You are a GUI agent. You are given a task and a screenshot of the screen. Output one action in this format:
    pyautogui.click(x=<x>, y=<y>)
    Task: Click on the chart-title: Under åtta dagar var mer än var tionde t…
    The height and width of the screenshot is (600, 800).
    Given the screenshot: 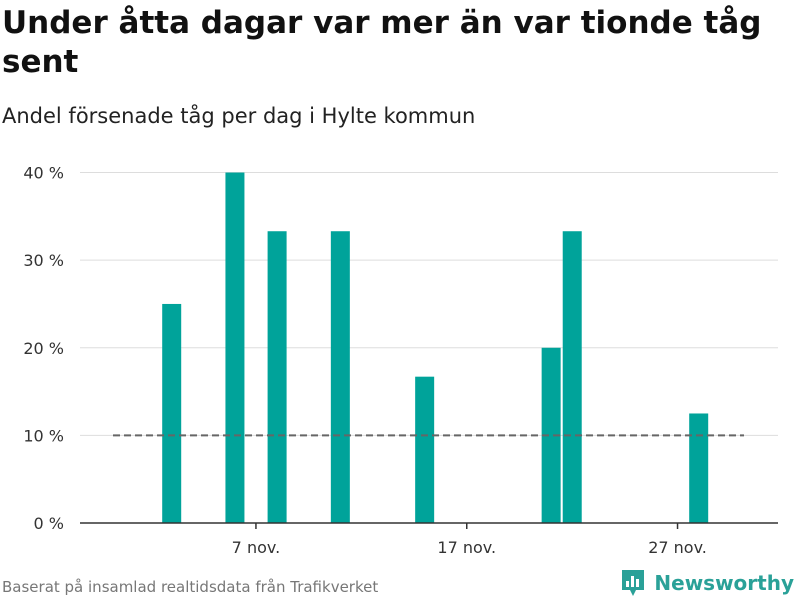 What is the action you would take?
    pyautogui.click(x=382, y=42)
    